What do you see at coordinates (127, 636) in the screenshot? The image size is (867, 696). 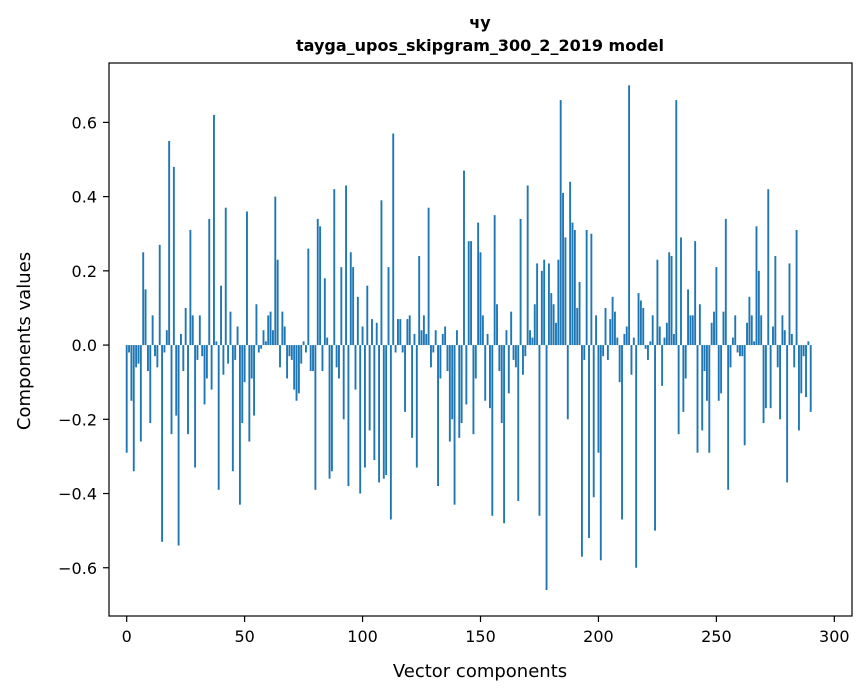 I see `x-tick-label: 0` at bounding box center [127, 636].